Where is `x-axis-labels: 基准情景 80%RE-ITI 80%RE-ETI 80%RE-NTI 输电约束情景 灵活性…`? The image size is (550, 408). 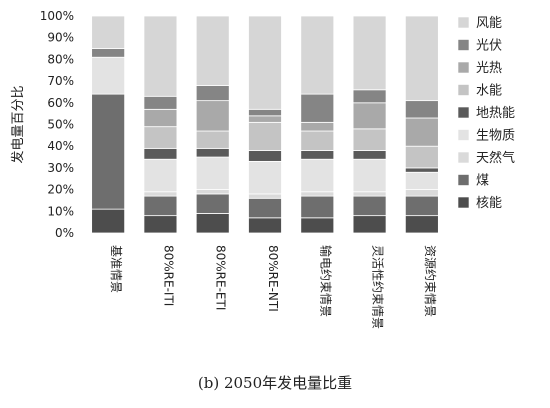 x-axis-labels: 基准情景 80%RE-ITI 80%RE-ETI 80%RE-NTI 输电约束情景 灵活性… is located at coordinates (273, 287).